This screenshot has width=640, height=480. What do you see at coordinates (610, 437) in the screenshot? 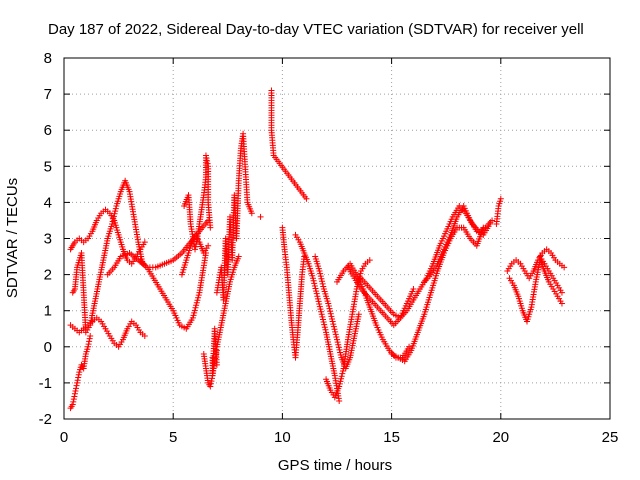
I see `x-tick-label: 25` at bounding box center [610, 437].